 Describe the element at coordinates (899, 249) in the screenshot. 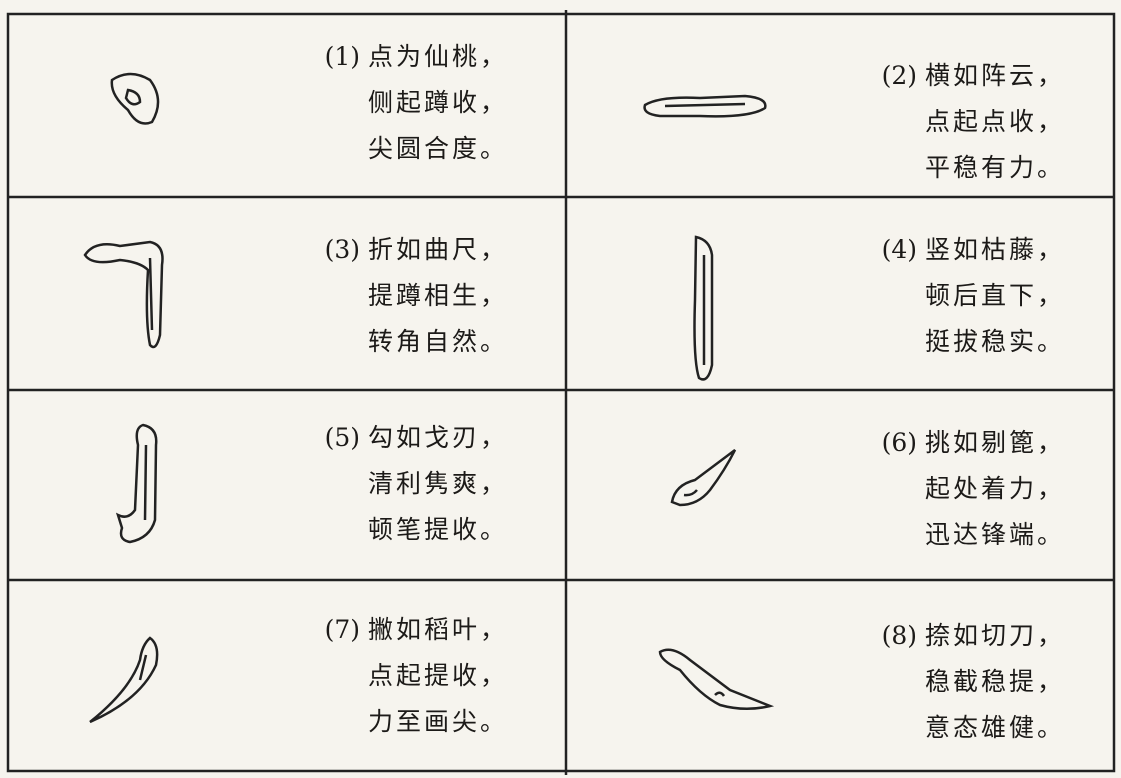

I see `stroke-number: (4)` at that location.